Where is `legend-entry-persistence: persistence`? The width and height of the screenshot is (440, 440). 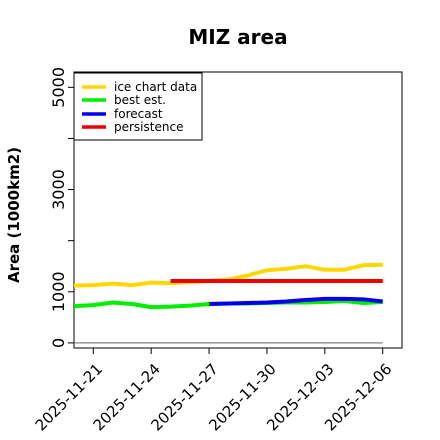 legend-entry-persistence: persistence is located at coordinates (132, 127).